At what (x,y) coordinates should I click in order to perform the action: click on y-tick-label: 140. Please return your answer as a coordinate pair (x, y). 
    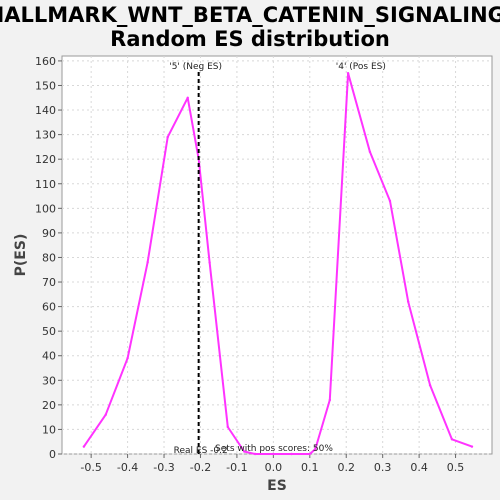
    Looking at the image, I should click on (45, 110).